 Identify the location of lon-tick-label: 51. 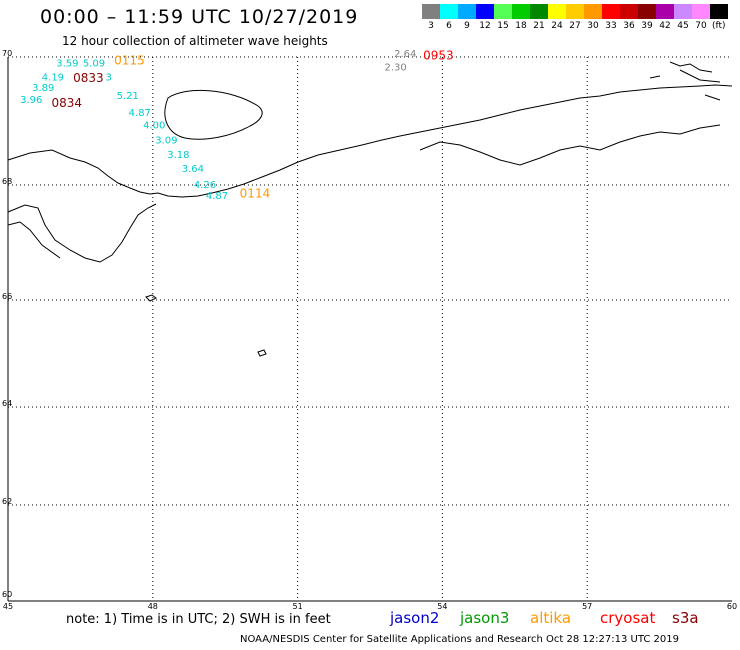
(298, 606).